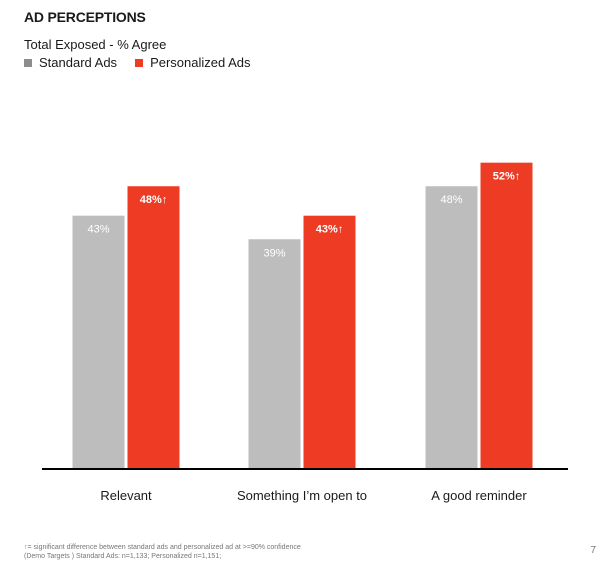 The width and height of the screenshot is (600, 571). Describe the element at coordinates (302, 495) in the screenshot. I see `category-label-1: Something I’m open to` at that location.